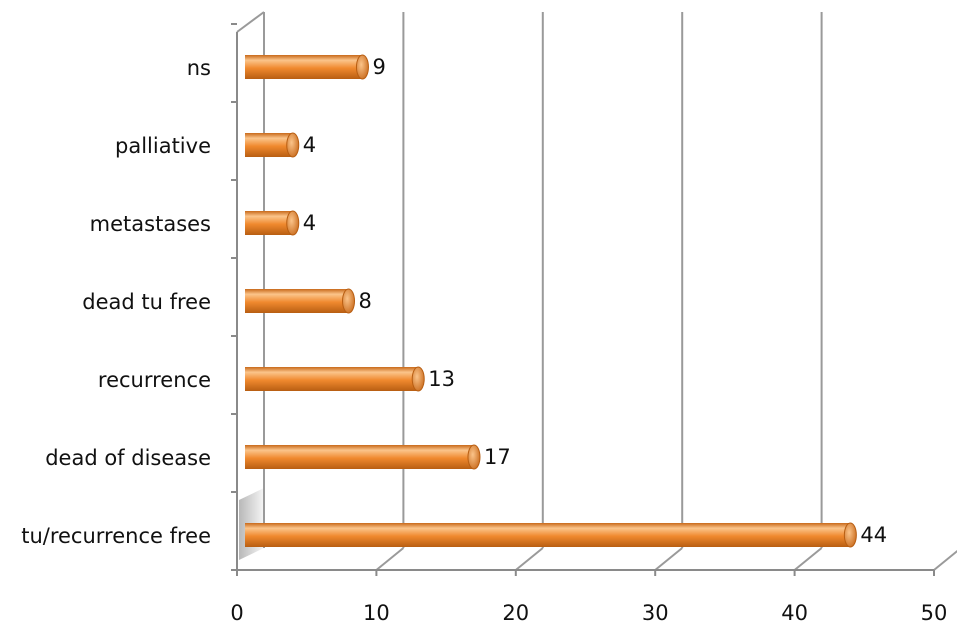 This screenshot has height=626, width=957. What do you see at coordinates (128, 458) in the screenshot?
I see `category-label: dead of disease` at bounding box center [128, 458].